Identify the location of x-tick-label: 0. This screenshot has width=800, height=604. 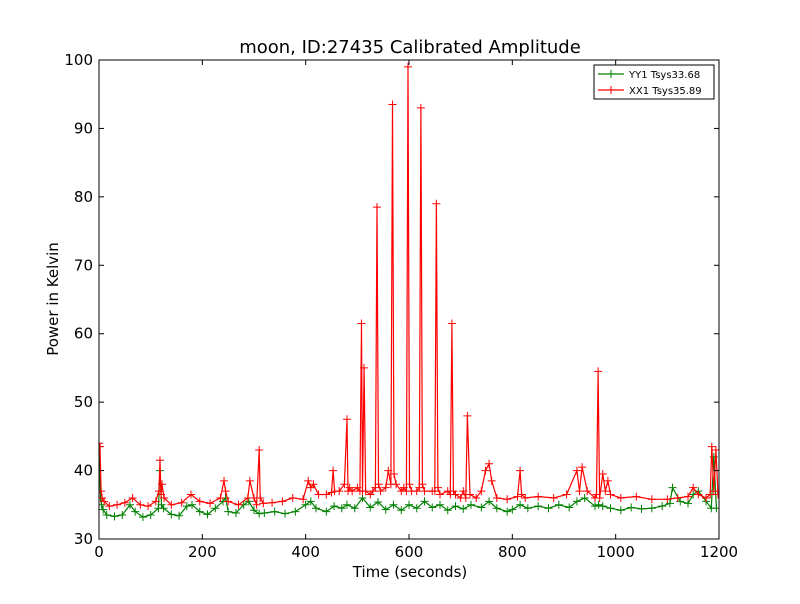
(99, 552).